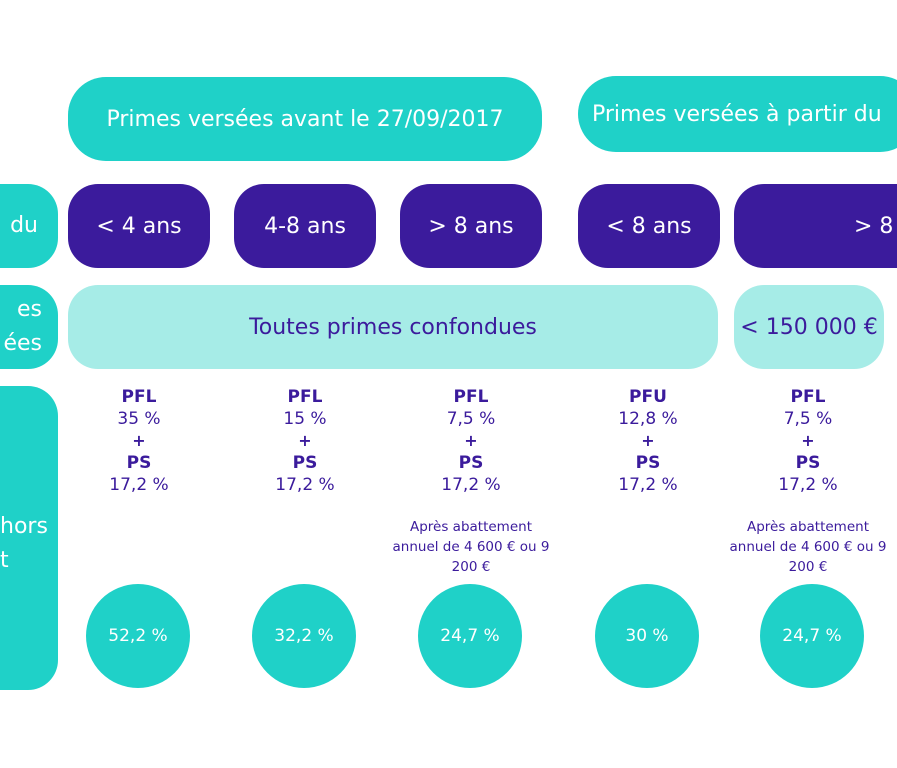 The image size is (897, 768). I want to click on duration-pill-4: < 8 ans, so click(649, 226).